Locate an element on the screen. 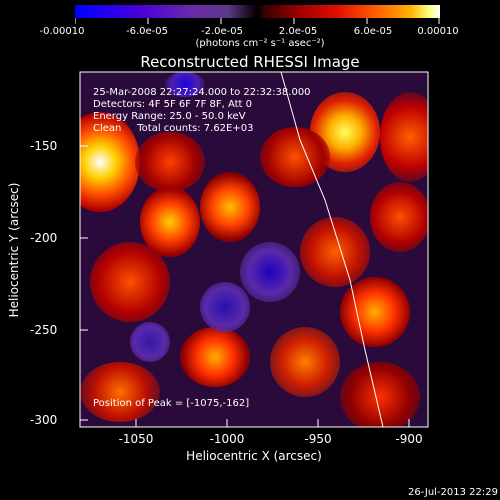 Image resolution: width=500 pixels, height=500 pixels. colorbar-tick-label: 6.0e-05 is located at coordinates (373, 31).